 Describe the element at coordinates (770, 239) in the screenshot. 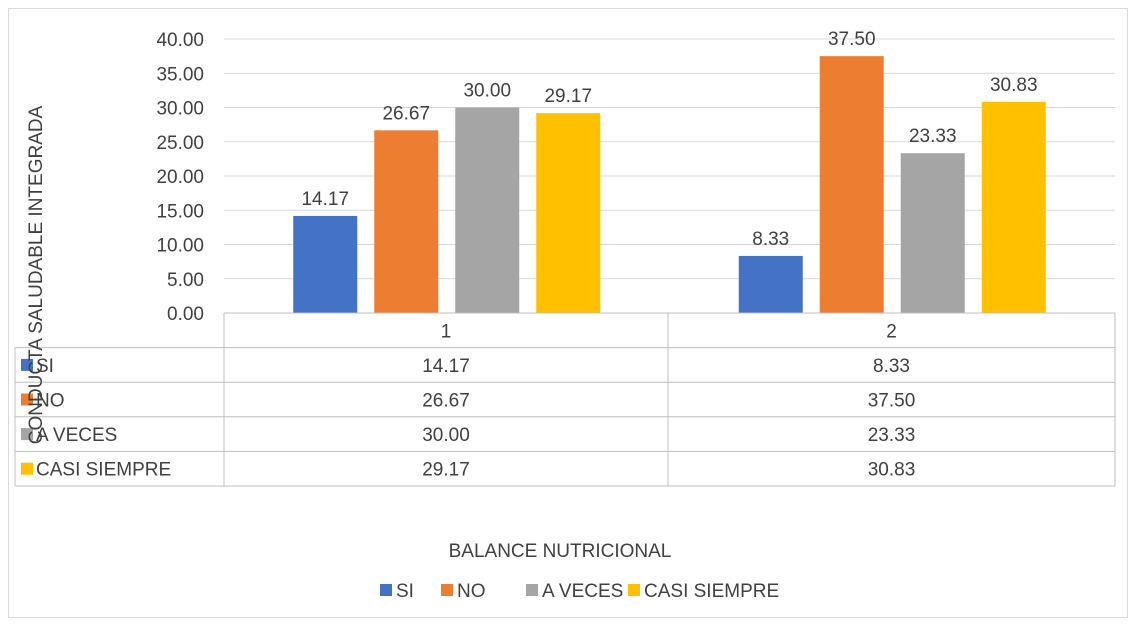

I see `data-label: 8.33` at that location.